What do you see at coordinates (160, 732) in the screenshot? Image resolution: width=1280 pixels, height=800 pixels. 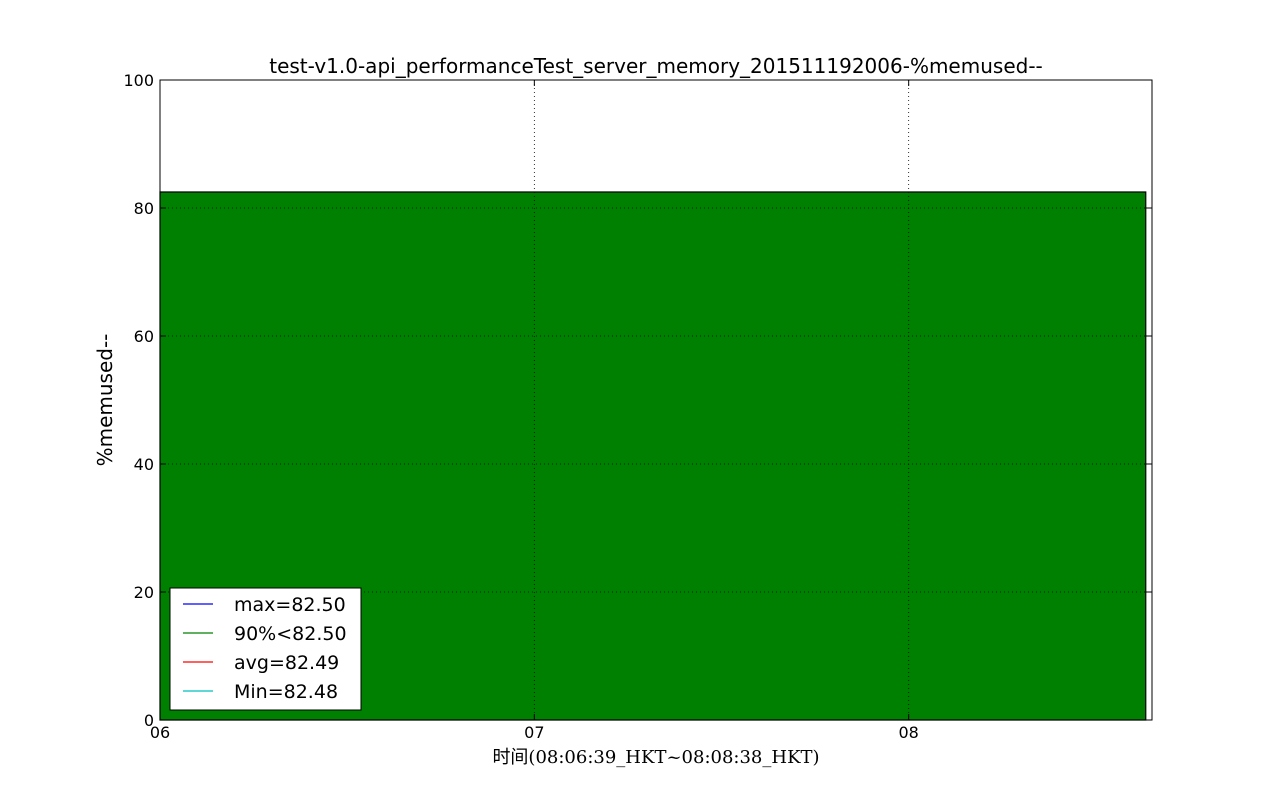 I see `x-tick-label: 06` at bounding box center [160, 732].